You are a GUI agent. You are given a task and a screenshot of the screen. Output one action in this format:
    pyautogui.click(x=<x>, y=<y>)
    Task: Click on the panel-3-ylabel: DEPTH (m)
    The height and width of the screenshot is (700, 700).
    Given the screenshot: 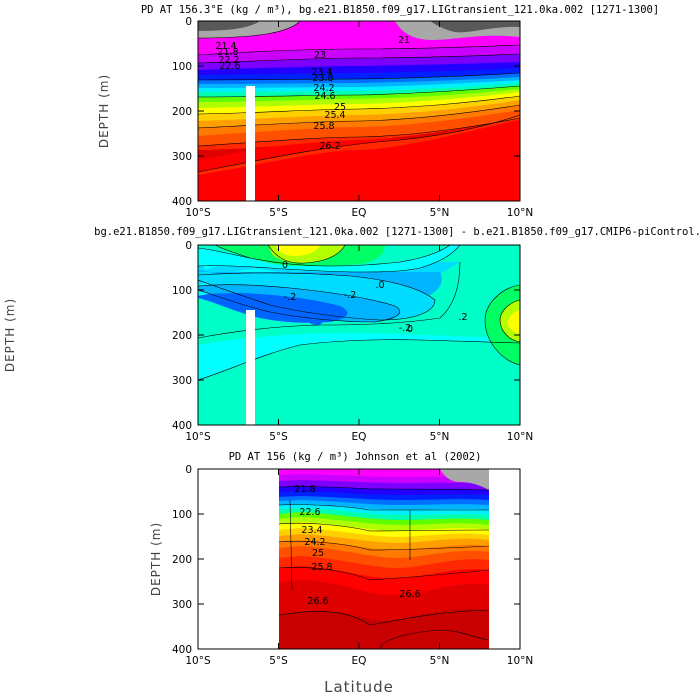 What is the action you would take?
    pyautogui.click(x=156, y=559)
    